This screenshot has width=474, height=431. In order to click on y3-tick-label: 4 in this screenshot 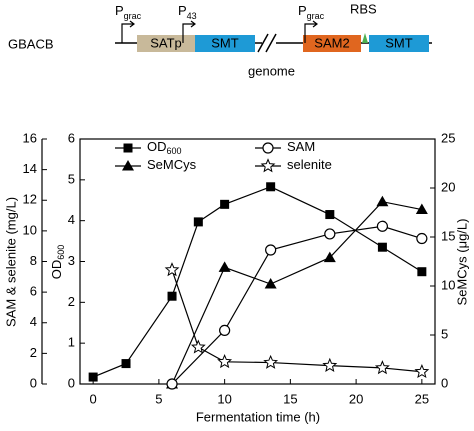, I will do `click(33, 321)`.